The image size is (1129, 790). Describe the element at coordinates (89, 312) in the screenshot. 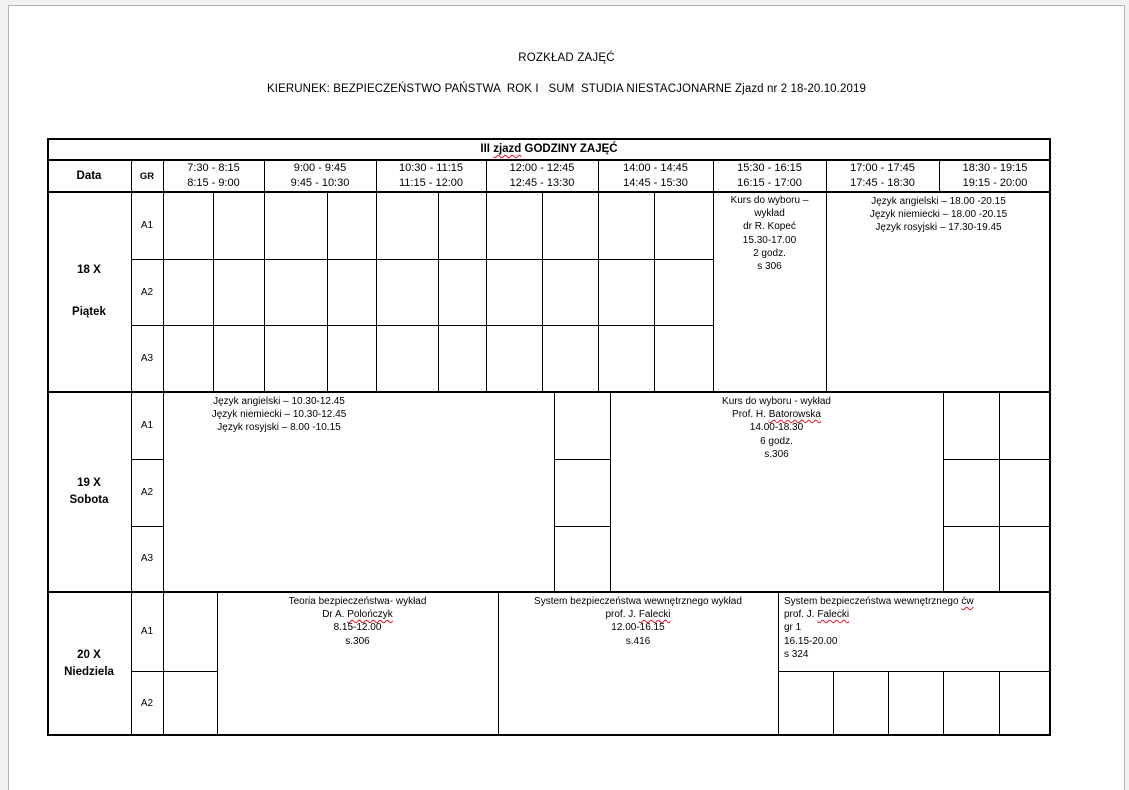

I see `day-name: Piątek` at that location.